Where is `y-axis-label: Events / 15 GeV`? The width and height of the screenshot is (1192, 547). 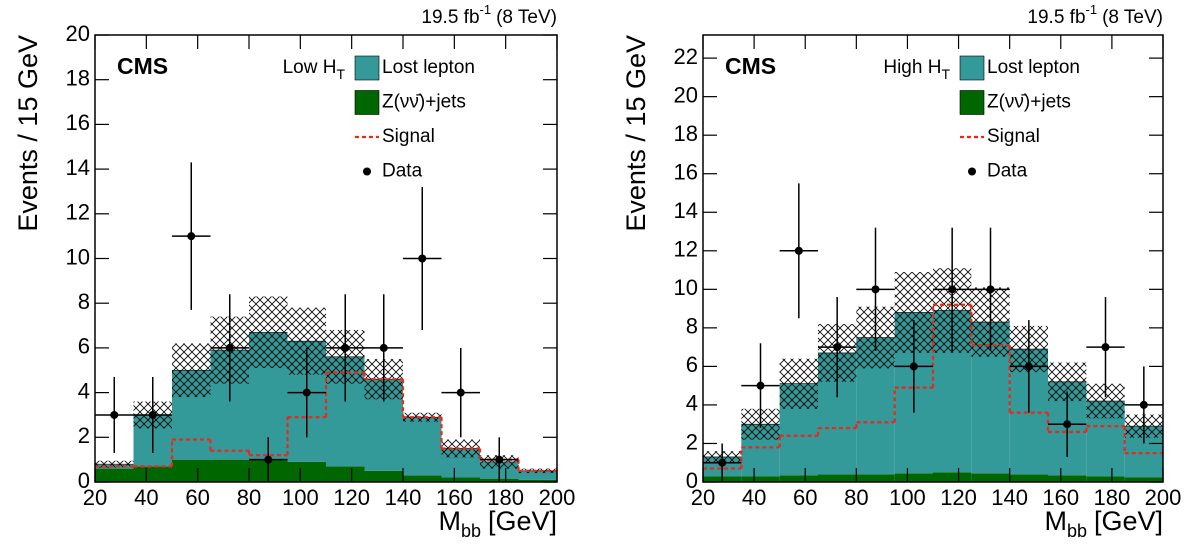
y-axis-label: Events / 15 GeV is located at coordinates (636, 133).